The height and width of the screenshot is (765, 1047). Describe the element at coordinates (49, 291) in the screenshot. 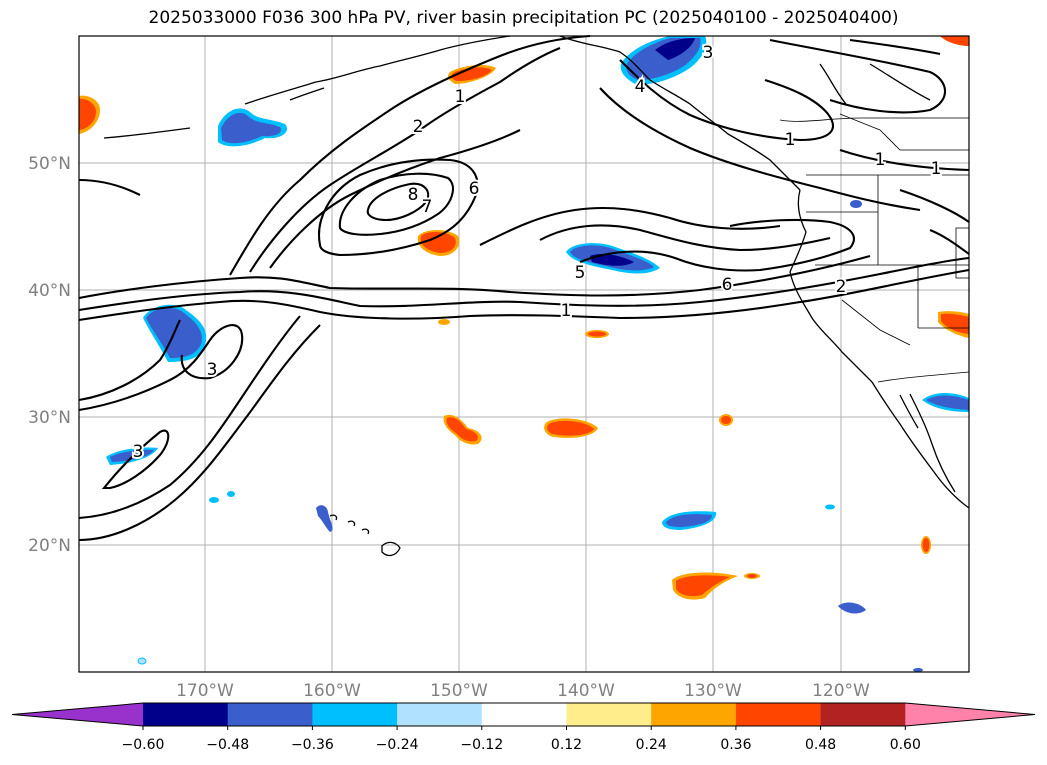

I see `lat-label: 40°N` at that location.